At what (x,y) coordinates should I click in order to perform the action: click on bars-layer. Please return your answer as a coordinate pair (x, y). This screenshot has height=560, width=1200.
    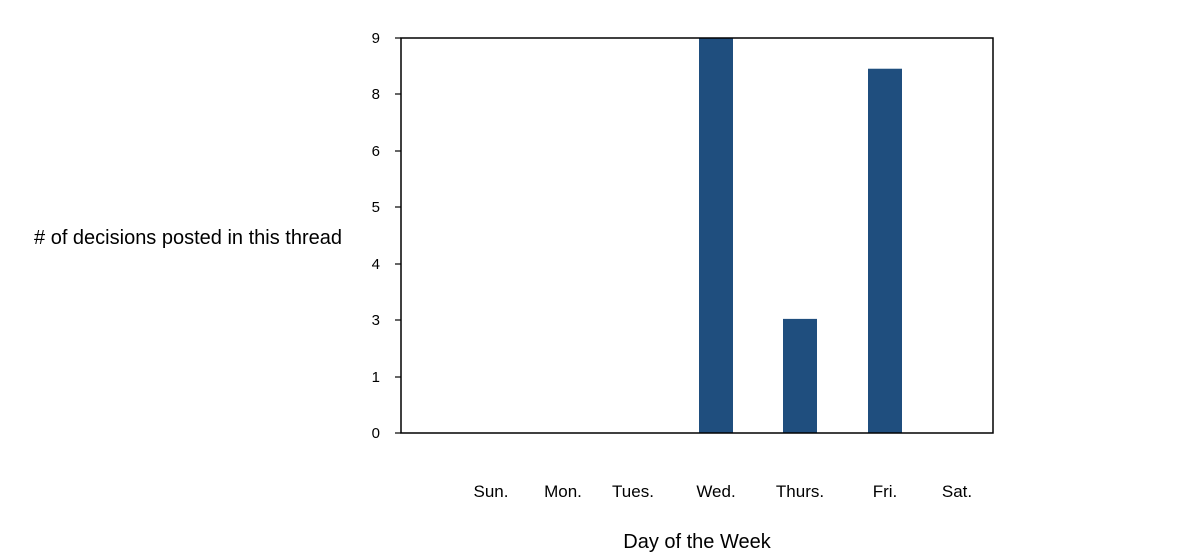
    Looking at the image, I should click on (800, 235).